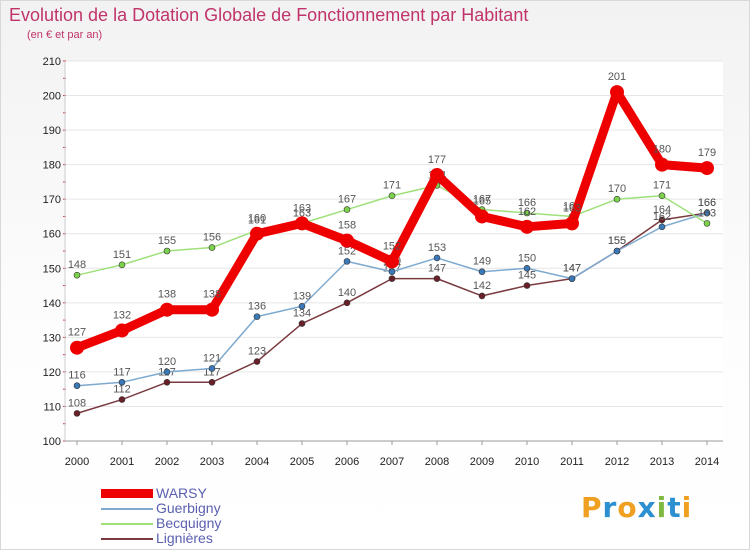 The image size is (750, 551). Describe the element at coordinates (707, 203) in the screenshot. I see `data-label: 166` at that location.